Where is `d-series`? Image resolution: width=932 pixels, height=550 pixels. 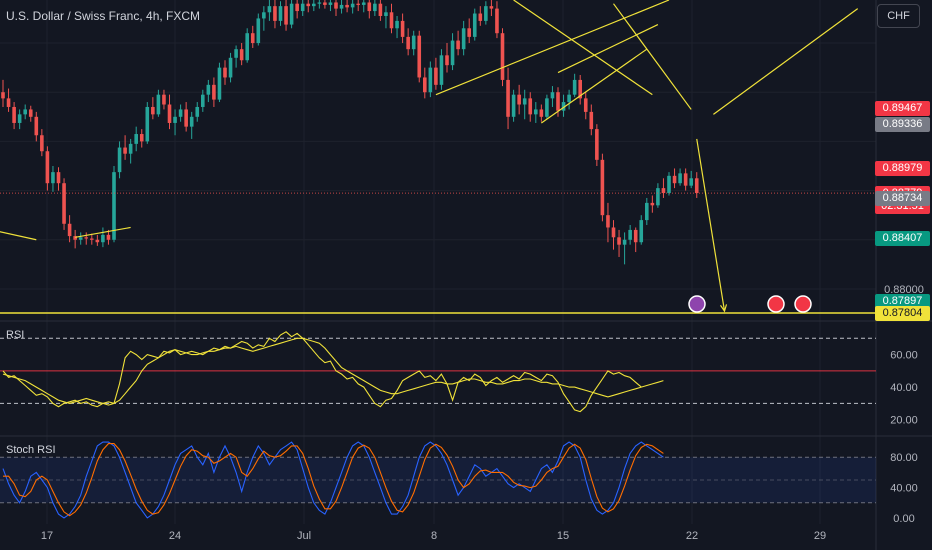 d-series is located at coordinates (333, 480).